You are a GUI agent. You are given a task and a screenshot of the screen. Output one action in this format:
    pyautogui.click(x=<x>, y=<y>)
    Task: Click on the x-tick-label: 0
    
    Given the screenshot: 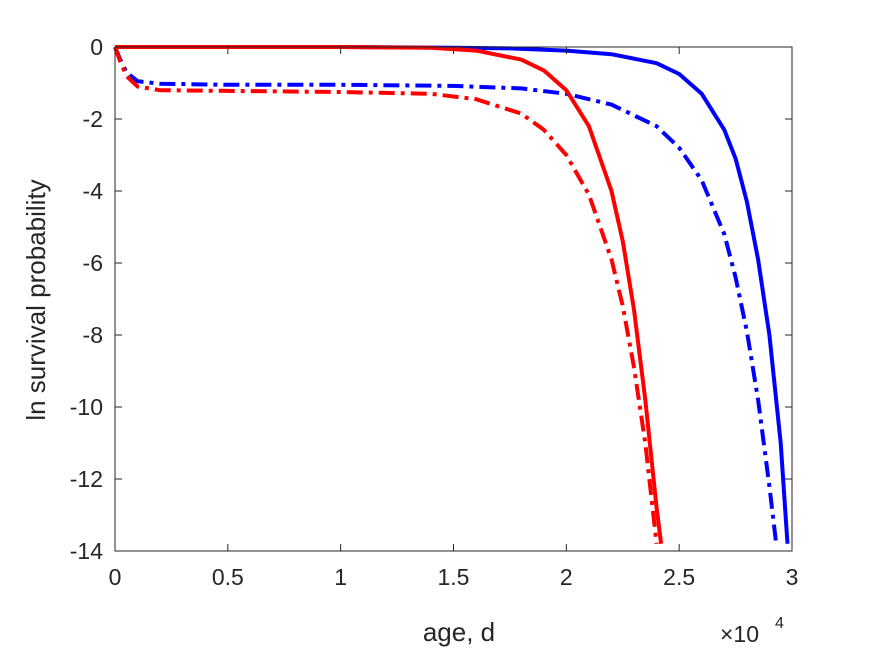 What is the action you would take?
    pyautogui.click(x=115, y=577)
    